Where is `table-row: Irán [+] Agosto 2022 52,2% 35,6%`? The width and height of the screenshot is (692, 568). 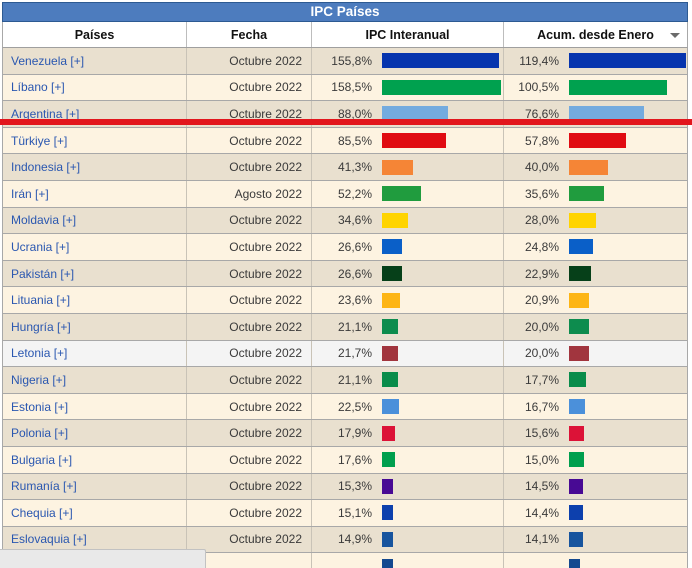 table-row: Irán [+] Agosto 2022 52,2% 35,6% is located at coordinates (345, 194).